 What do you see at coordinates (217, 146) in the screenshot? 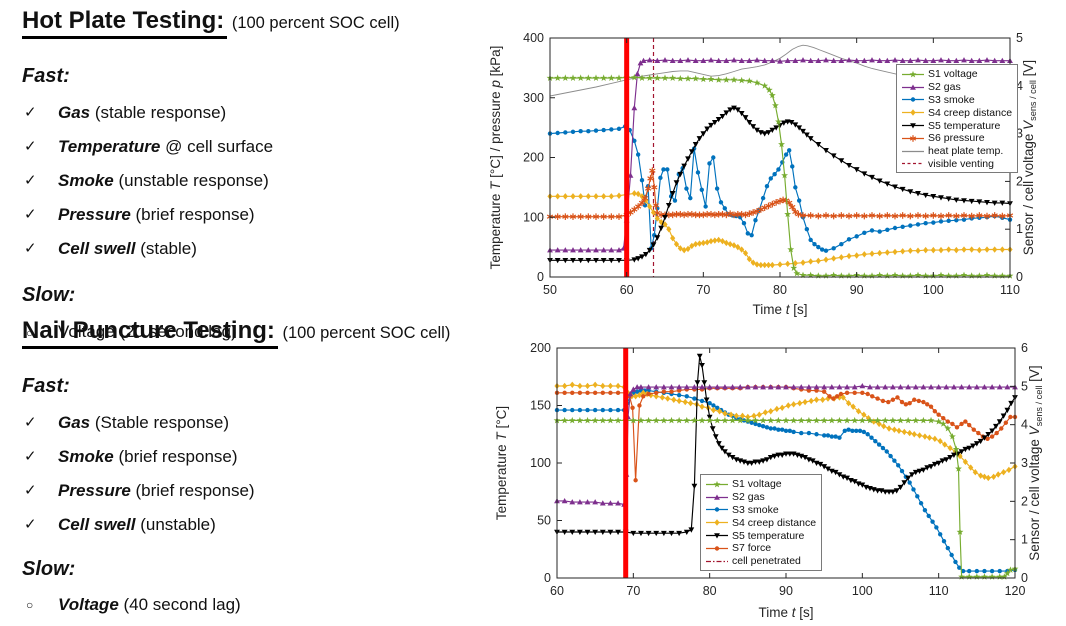
I see `item-text: @ cell surface` at bounding box center [217, 146].